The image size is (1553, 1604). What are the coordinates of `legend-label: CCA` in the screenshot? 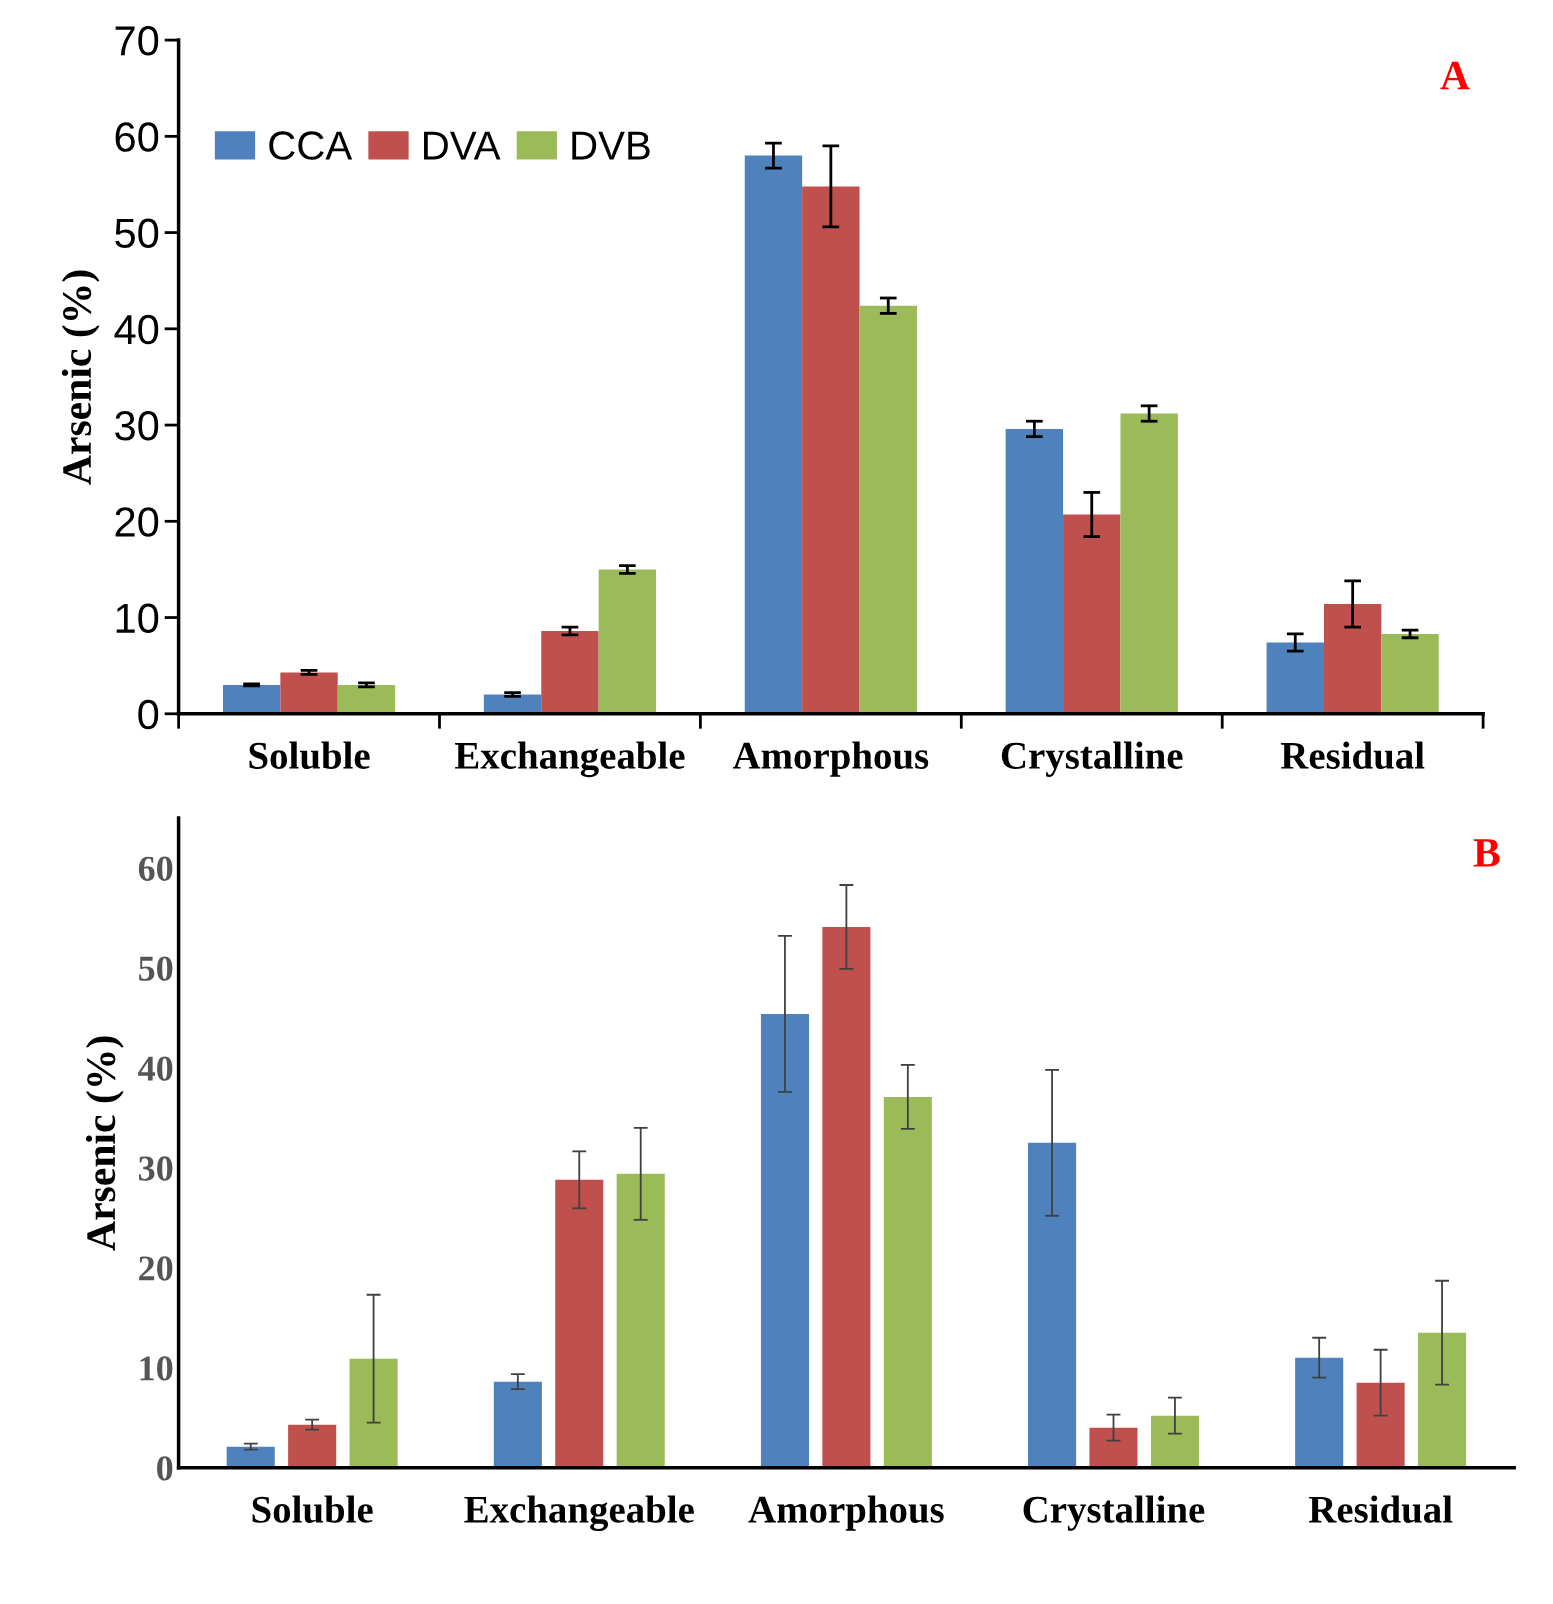 It's located at (311, 145).